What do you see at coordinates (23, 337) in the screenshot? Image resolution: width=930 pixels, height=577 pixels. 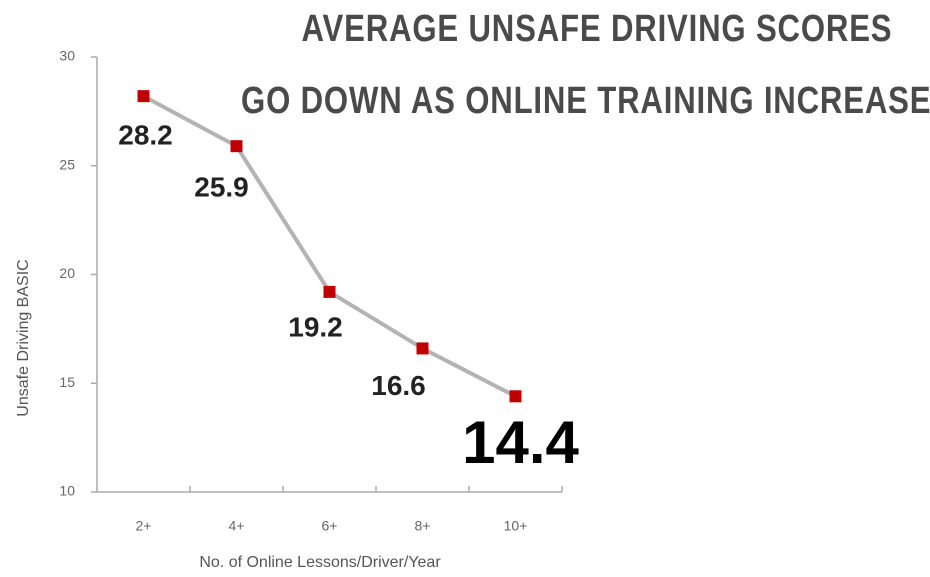 I see `y-axis-label: Unsafe Driving BASIC` at bounding box center [23, 337].